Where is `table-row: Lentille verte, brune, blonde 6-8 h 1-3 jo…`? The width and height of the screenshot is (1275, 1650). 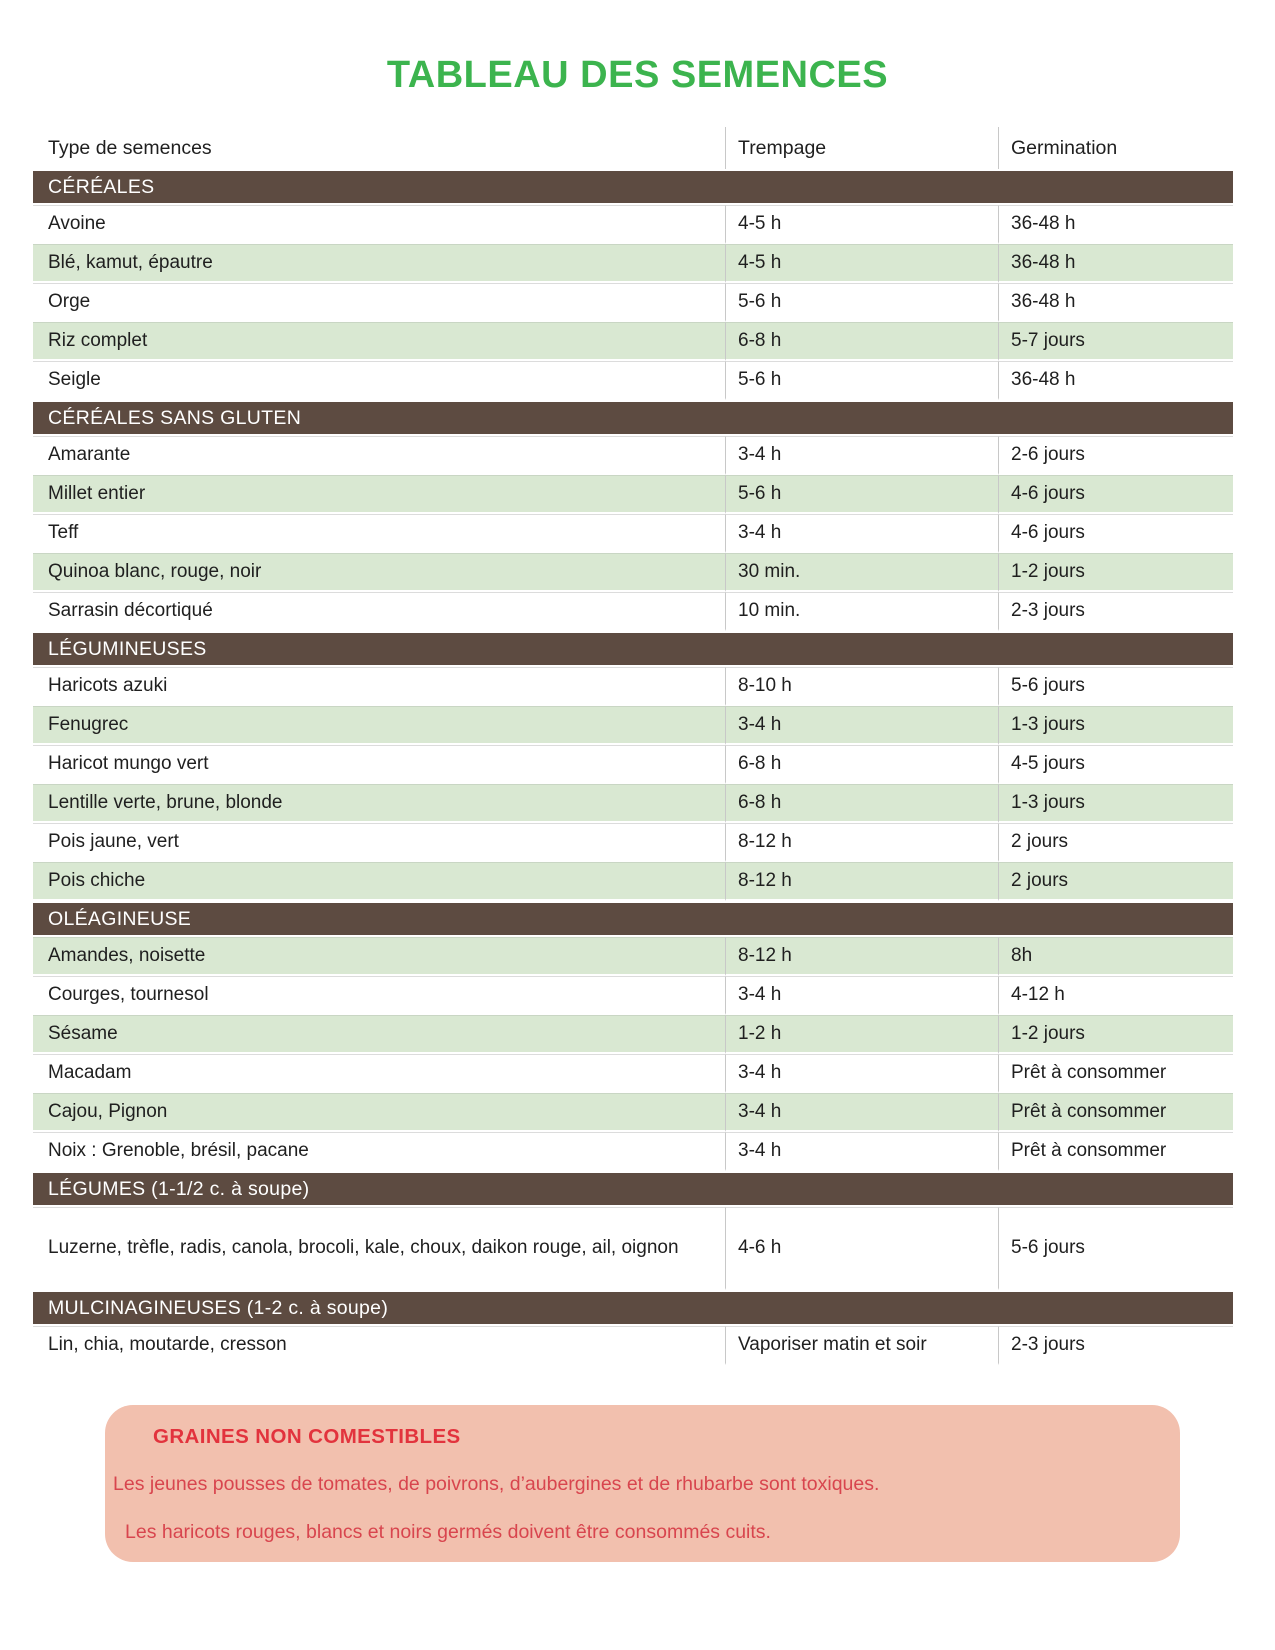
table-row: Lentille verte, brune, blonde 6-8 h 1-3 jo… is located at coordinates (633, 803).